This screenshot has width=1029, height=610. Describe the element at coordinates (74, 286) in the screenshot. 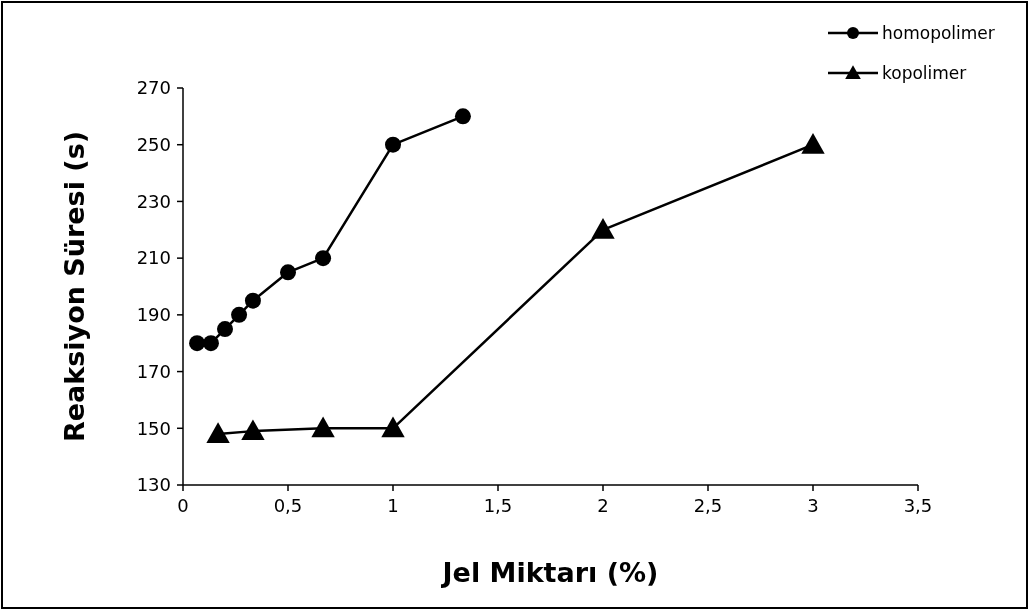

I see `y-axis-title: Reaksiyon Süresi (s)` at that location.